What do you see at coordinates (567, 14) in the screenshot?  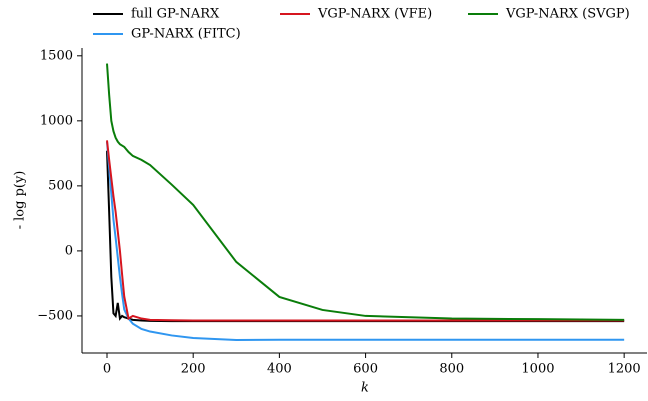 I see `legend-label: VGP-NARX (SVGP)` at bounding box center [567, 14].